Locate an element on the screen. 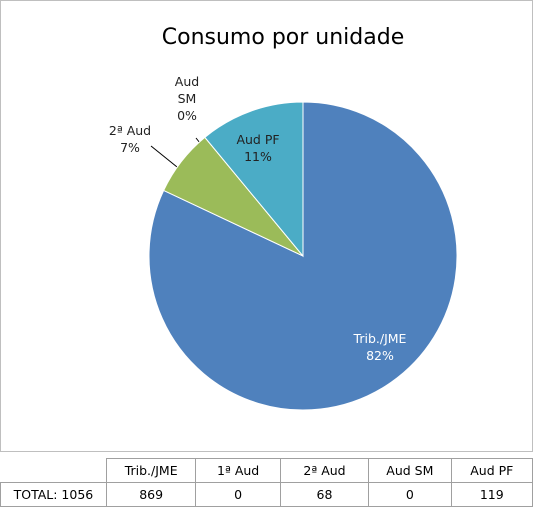  slice-name: 2ª Aud is located at coordinates (130, 130).